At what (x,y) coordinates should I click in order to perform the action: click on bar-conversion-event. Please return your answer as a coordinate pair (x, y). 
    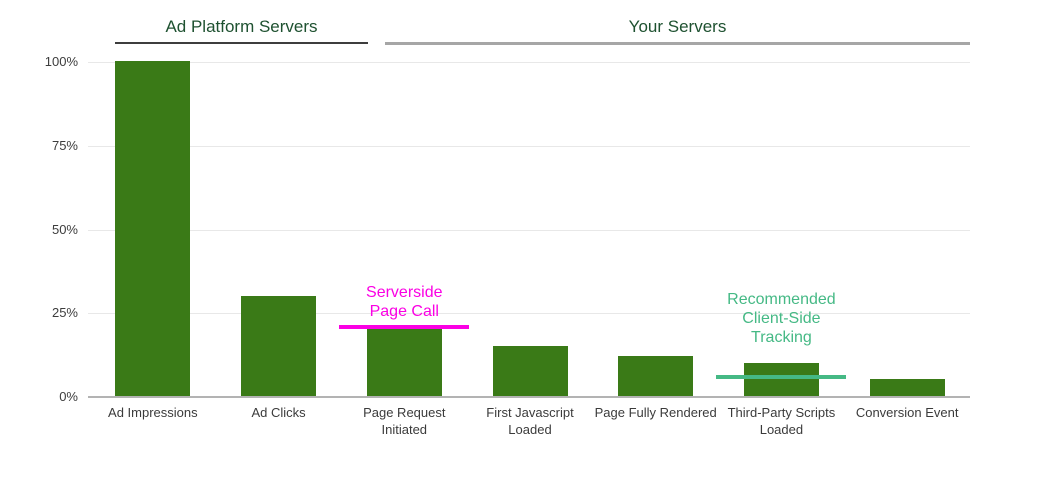
    Looking at the image, I should click on (907, 387).